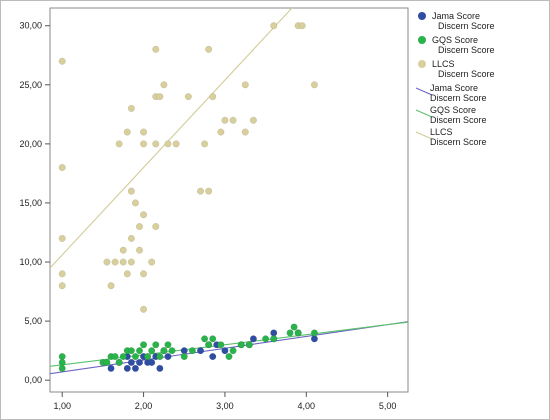  What do you see at coordinates (33, 321) in the screenshot?
I see `y-tick-label: 5,00` at bounding box center [33, 321].